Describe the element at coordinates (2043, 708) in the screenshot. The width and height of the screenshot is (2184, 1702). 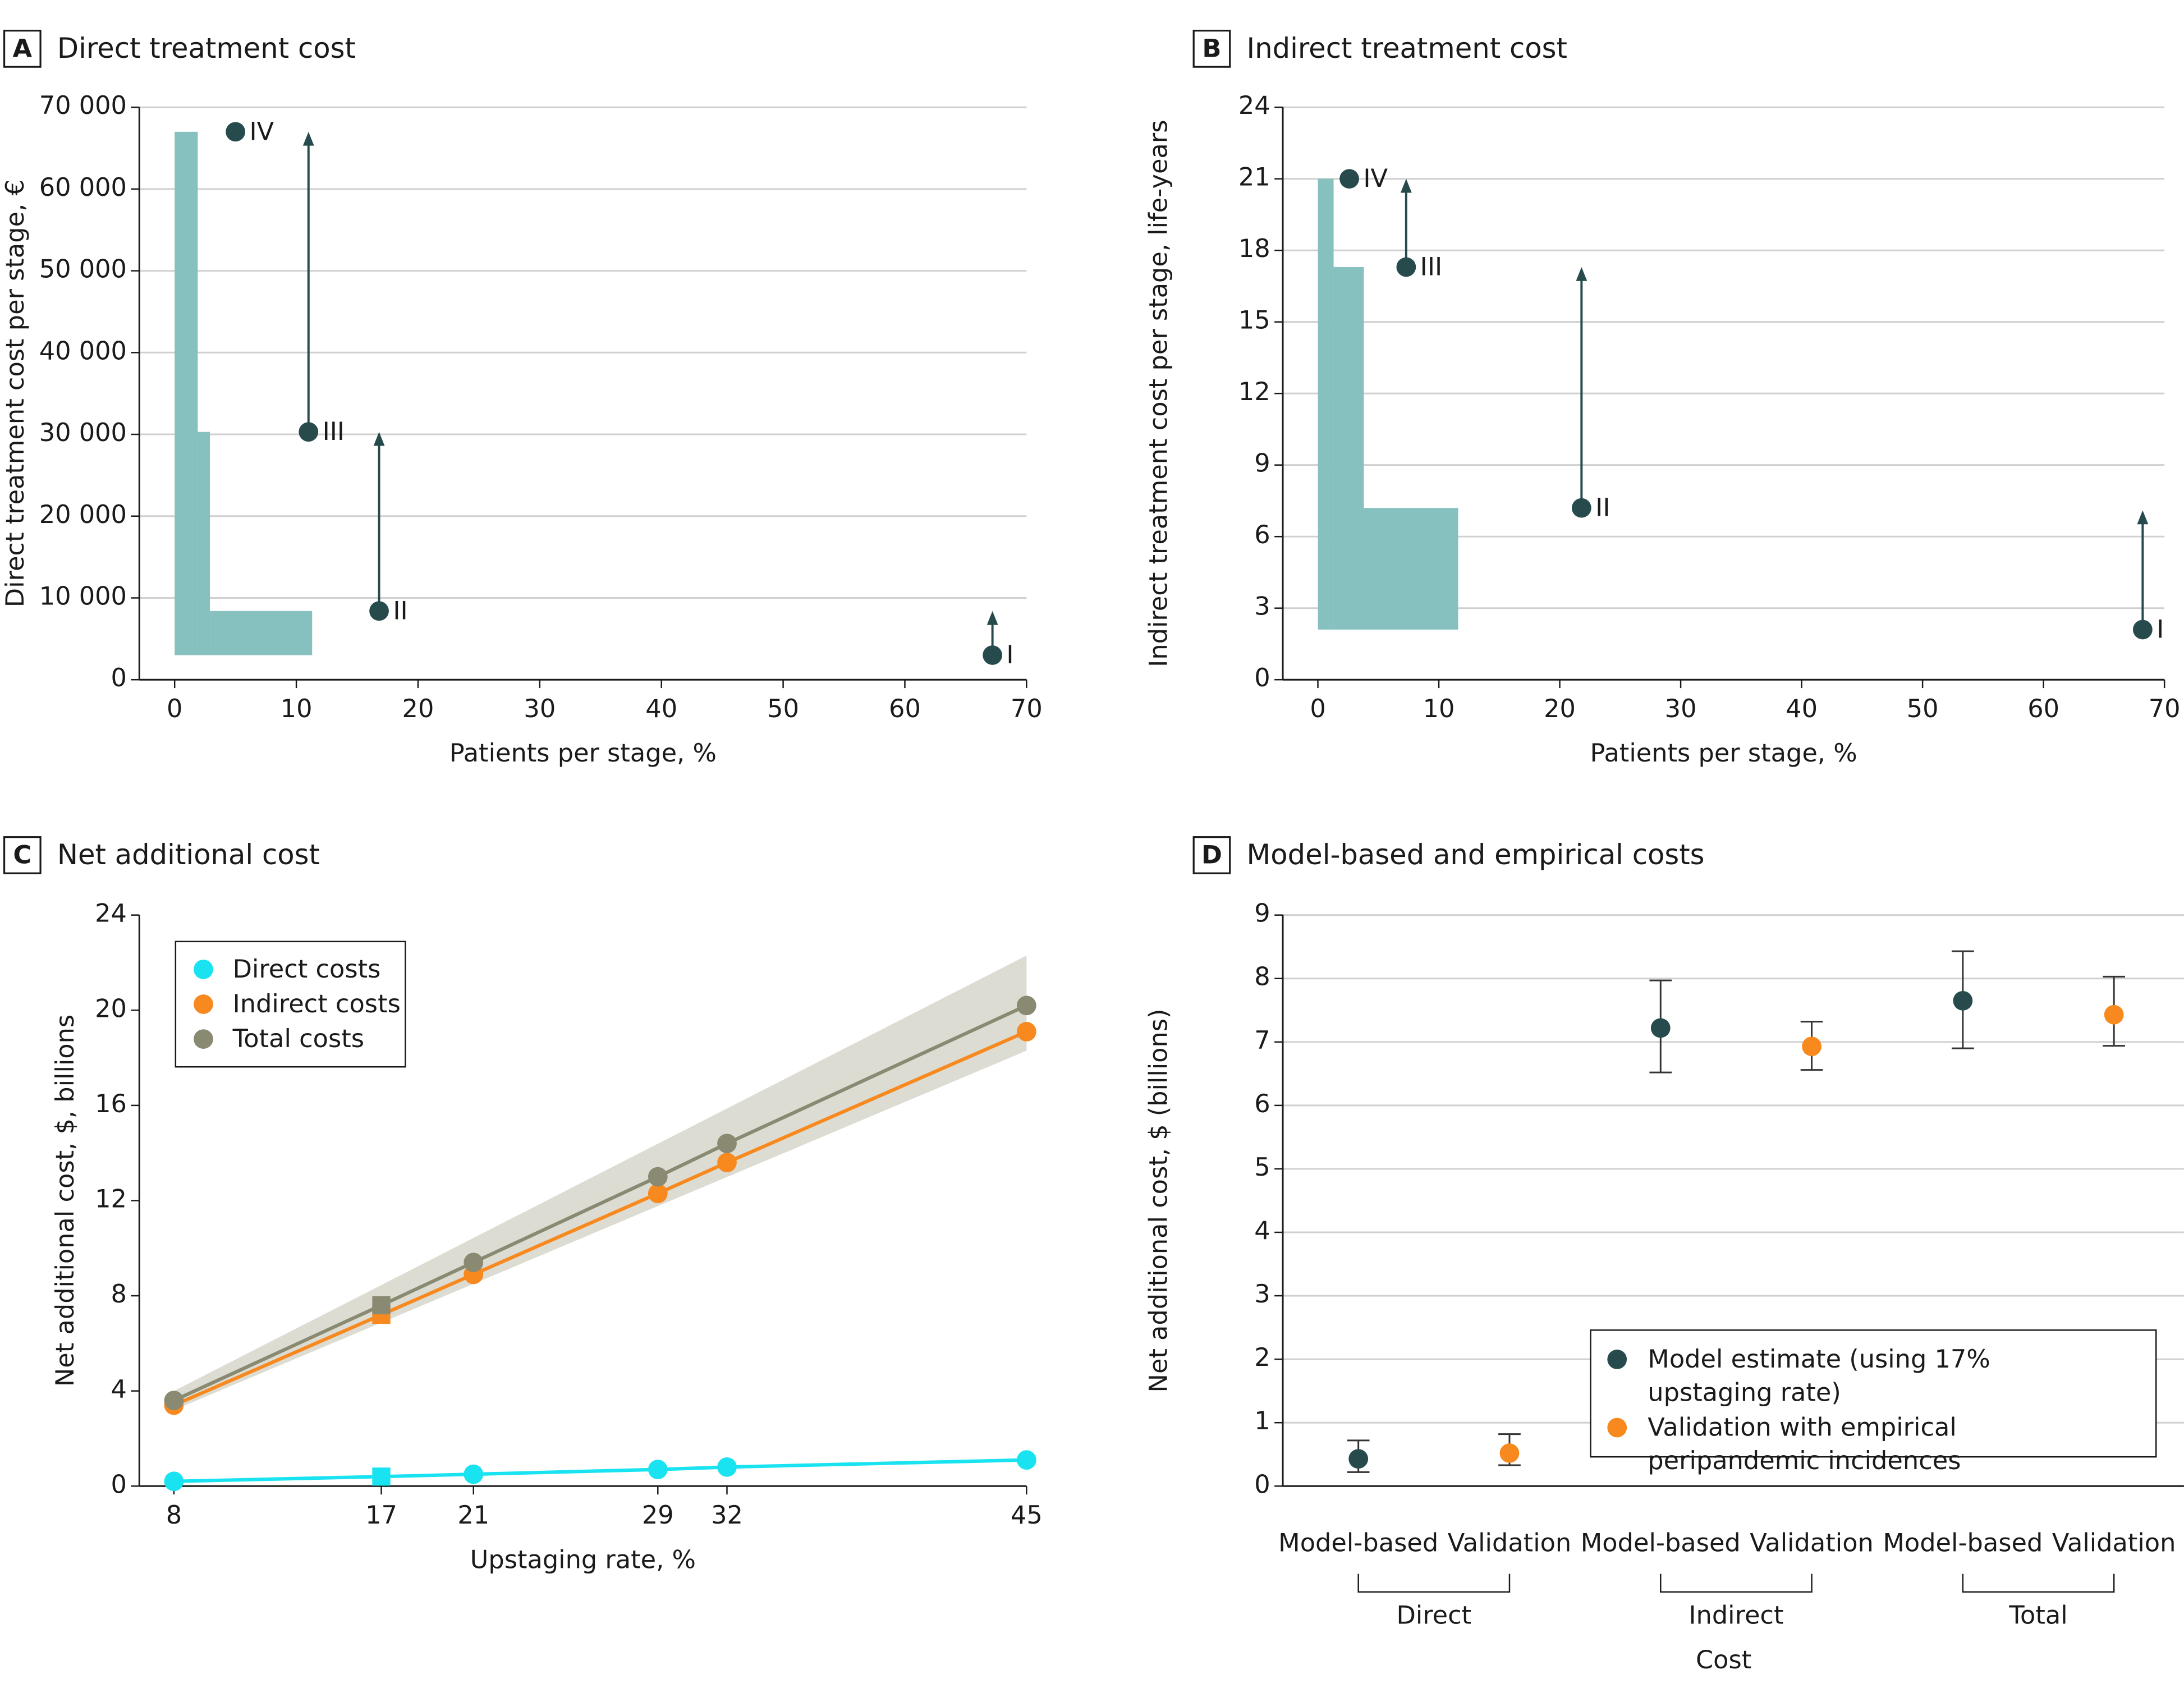
I see `x-tick-label: 60` at that location.